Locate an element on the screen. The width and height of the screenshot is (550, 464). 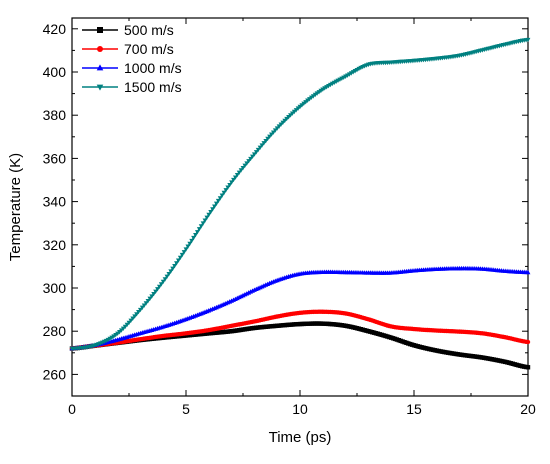
x-tick-label: 5 is located at coordinates (186, 409).